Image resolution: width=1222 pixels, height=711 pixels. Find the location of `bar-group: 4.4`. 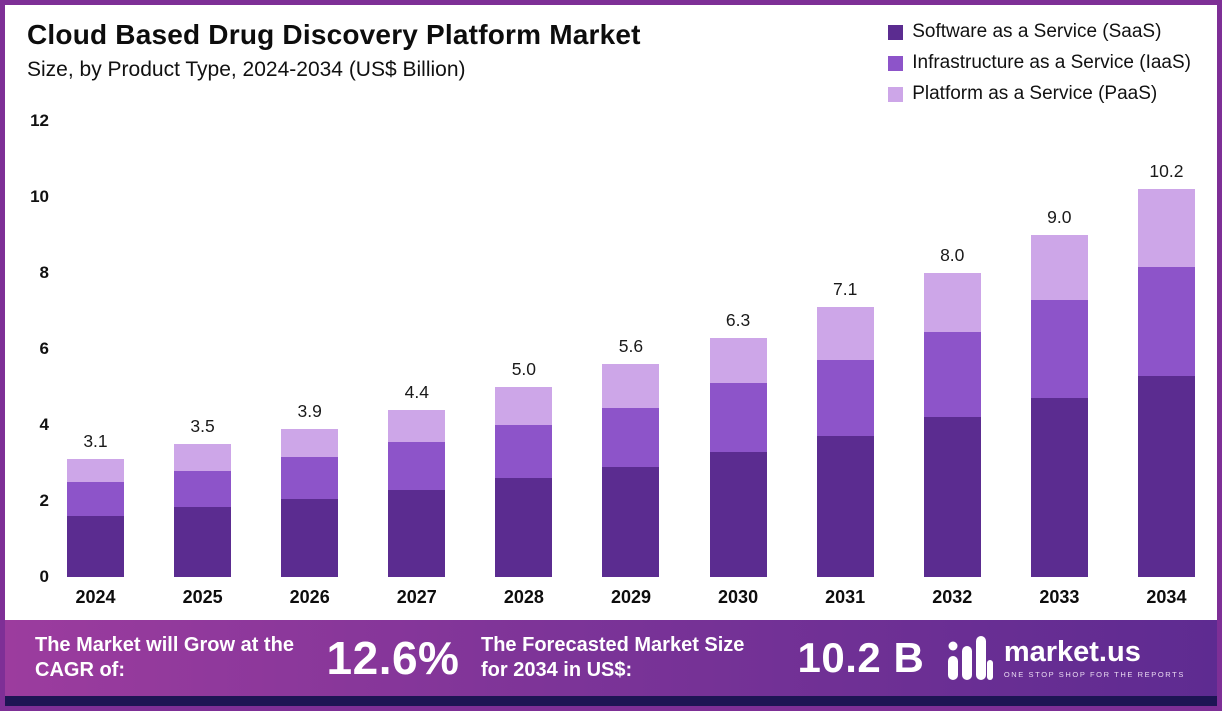

bar-group: 4.4 is located at coordinates (417, 479).